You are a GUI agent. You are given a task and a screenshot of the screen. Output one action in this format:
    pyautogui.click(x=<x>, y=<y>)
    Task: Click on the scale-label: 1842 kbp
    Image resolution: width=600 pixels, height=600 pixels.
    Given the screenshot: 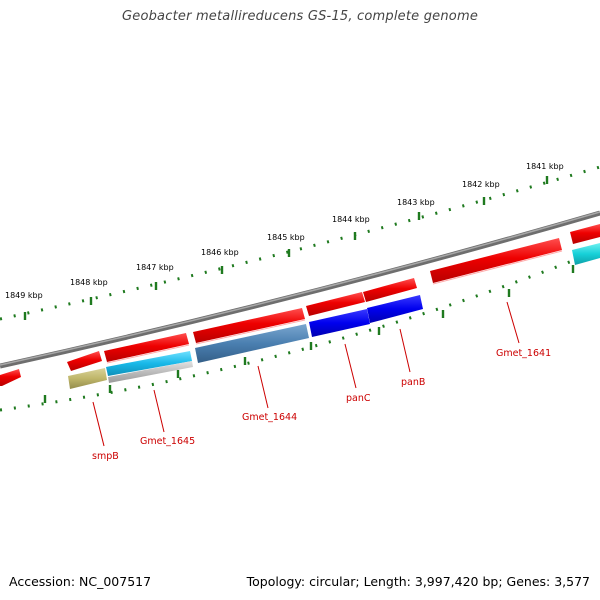 What is the action you would take?
    pyautogui.click(x=481, y=184)
    